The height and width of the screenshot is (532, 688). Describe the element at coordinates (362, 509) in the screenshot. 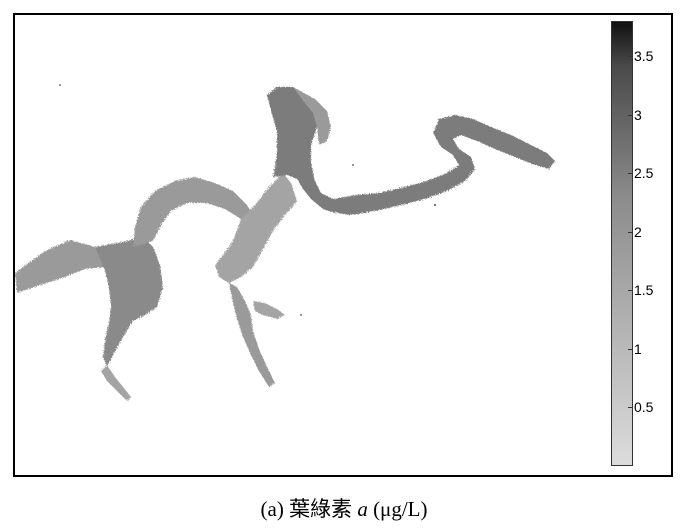

I see `caption-symbol: a` at that location.